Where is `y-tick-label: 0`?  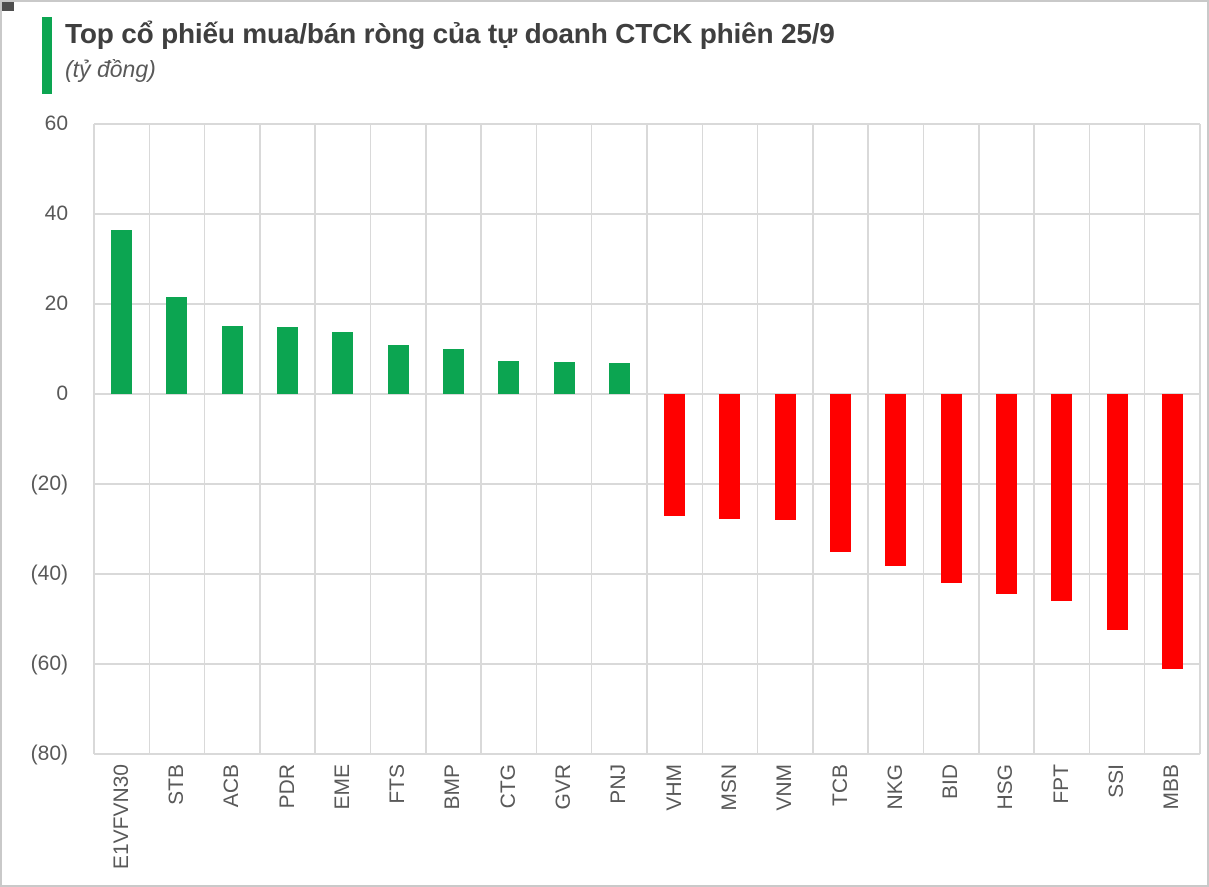
y-tick-label: 0 is located at coordinates (62, 393).